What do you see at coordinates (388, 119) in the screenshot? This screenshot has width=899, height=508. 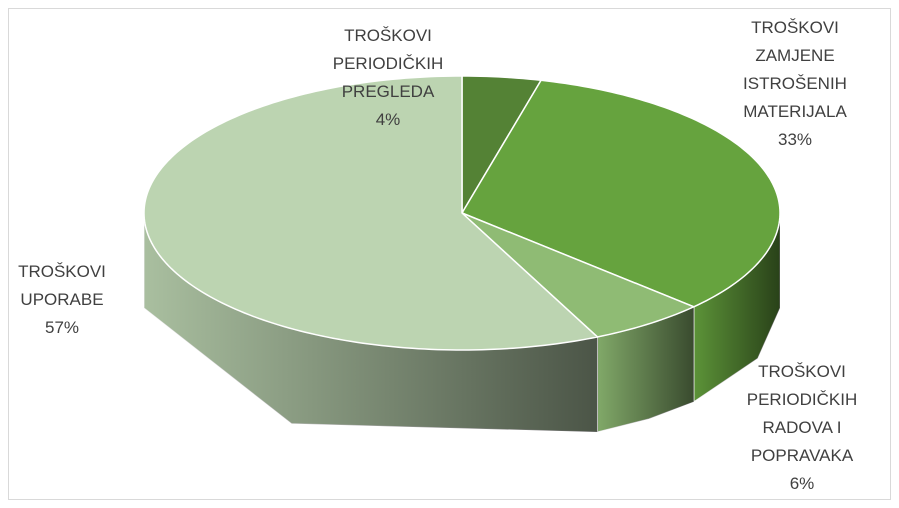 I see `value-label: 4%` at bounding box center [388, 119].